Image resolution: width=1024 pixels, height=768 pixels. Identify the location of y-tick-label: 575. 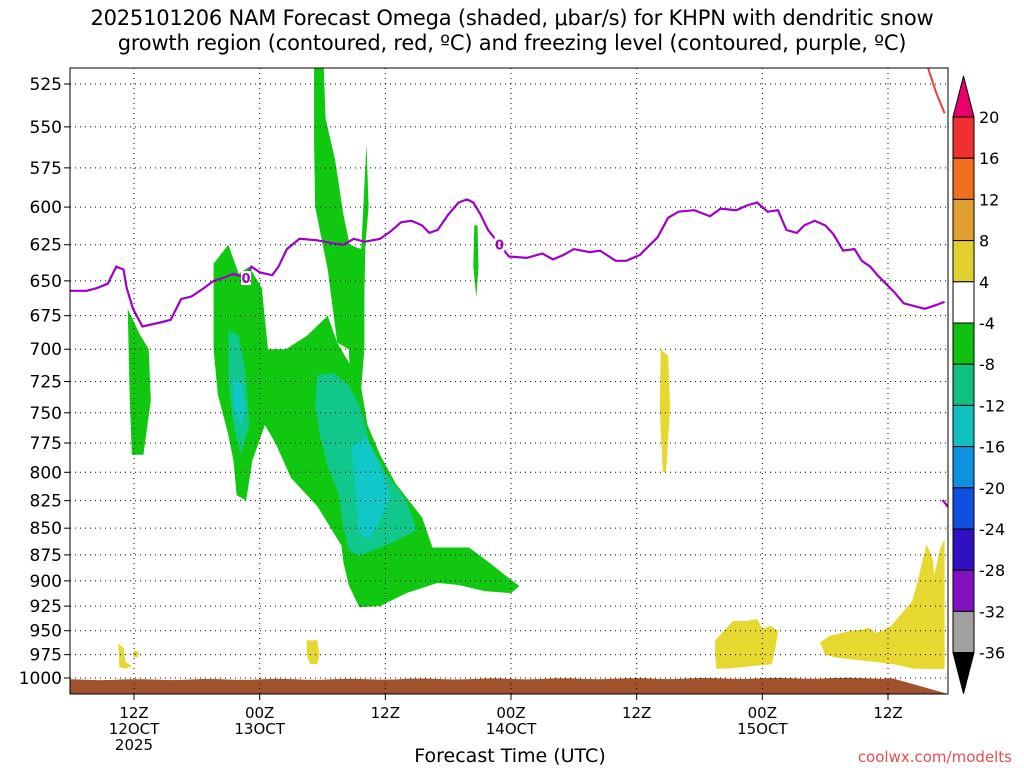
(46, 169).